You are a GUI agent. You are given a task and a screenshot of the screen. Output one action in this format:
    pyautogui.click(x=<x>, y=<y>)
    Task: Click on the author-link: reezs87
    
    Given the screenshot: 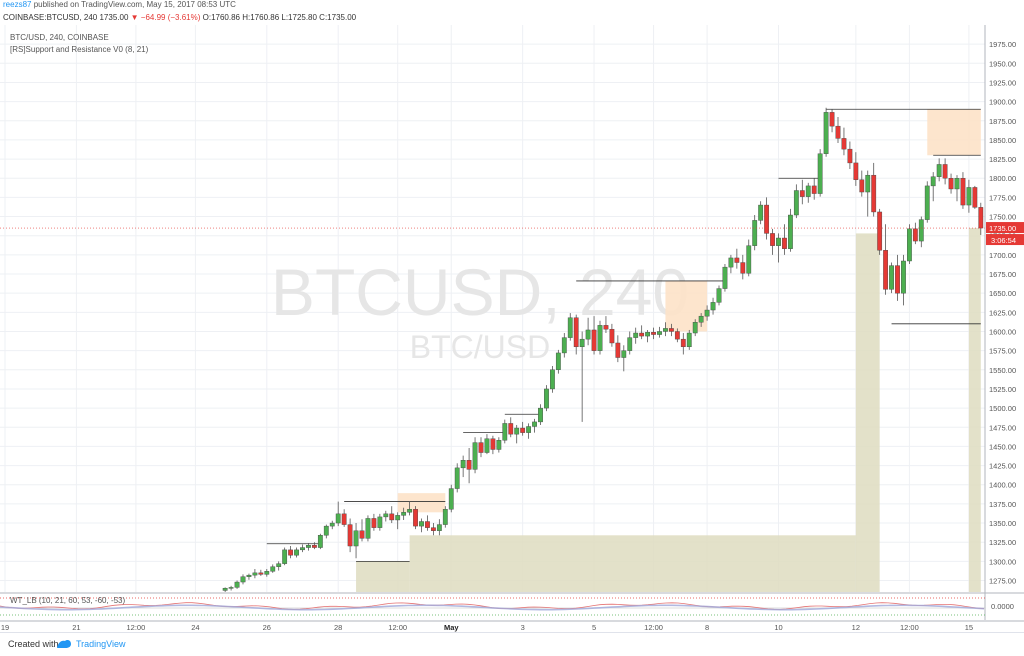 What is the action you would take?
    pyautogui.click(x=17, y=4)
    